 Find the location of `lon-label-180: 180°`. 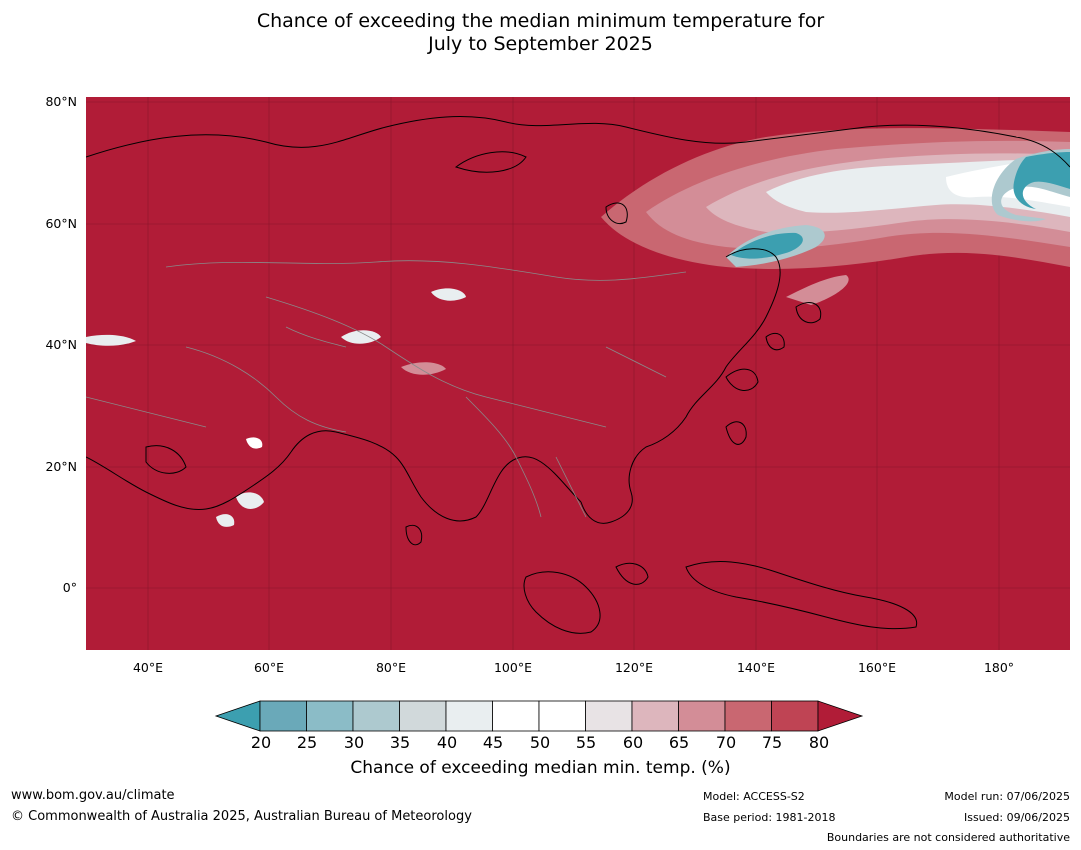

lon-label-180: 180° is located at coordinates (999, 667).